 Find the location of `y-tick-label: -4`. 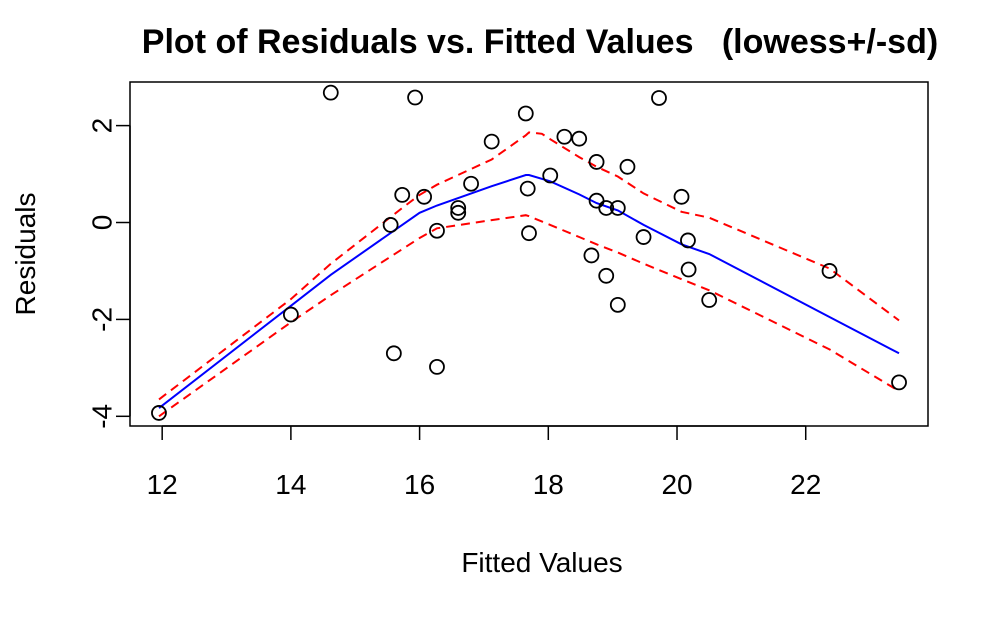

y-tick-label: -4 is located at coordinates (101, 416).